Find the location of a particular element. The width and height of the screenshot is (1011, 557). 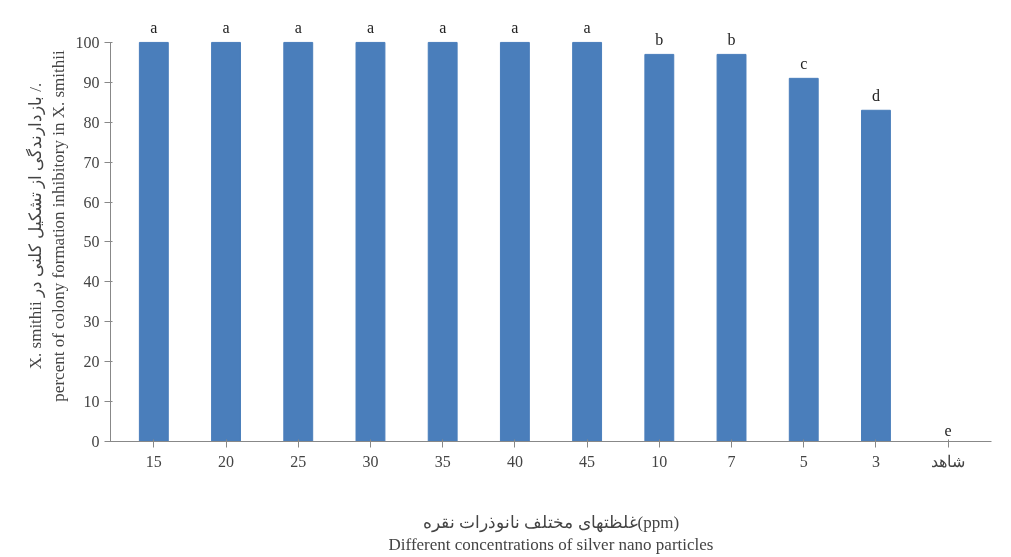

y-tick-label: 20 is located at coordinates (91, 362).